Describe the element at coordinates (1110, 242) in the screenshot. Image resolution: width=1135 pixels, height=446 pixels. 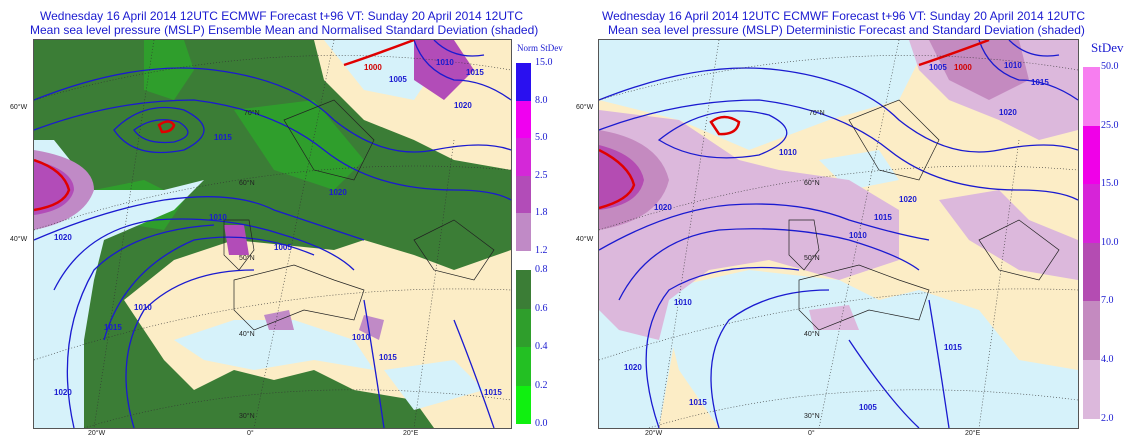
I see `legend-tick-label: 10.0` at that location.